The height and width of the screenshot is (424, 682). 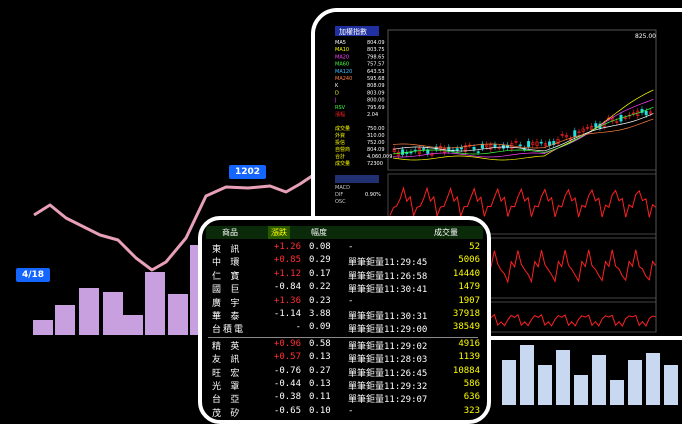 What do you see at coordinates (344, 385) in the screenshot?
I see `table-row: 光 罩 -0.44 0.13 單筆鉅量11:29:32 586` at bounding box center [344, 385].